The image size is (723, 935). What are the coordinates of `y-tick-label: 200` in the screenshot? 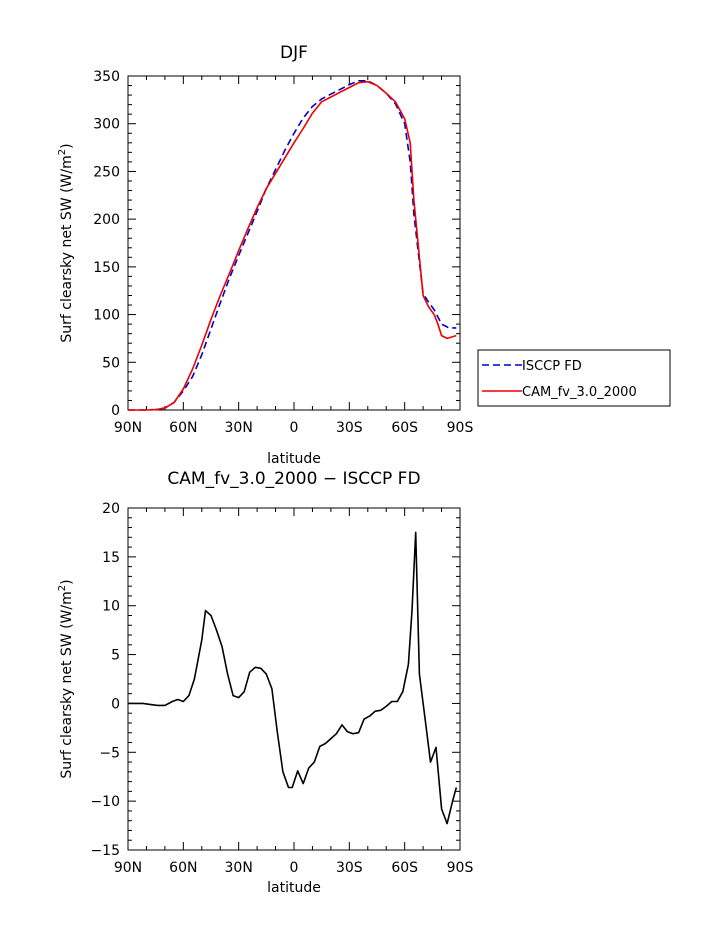 It's located at (106, 220).